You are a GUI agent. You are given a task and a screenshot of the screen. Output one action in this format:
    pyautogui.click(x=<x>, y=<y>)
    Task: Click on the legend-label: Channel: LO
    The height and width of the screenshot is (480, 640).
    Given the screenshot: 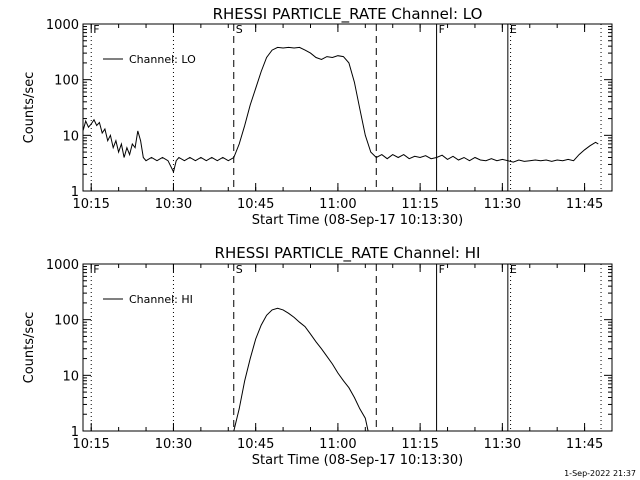 What is the action you would take?
    pyautogui.click(x=162, y=59)
    